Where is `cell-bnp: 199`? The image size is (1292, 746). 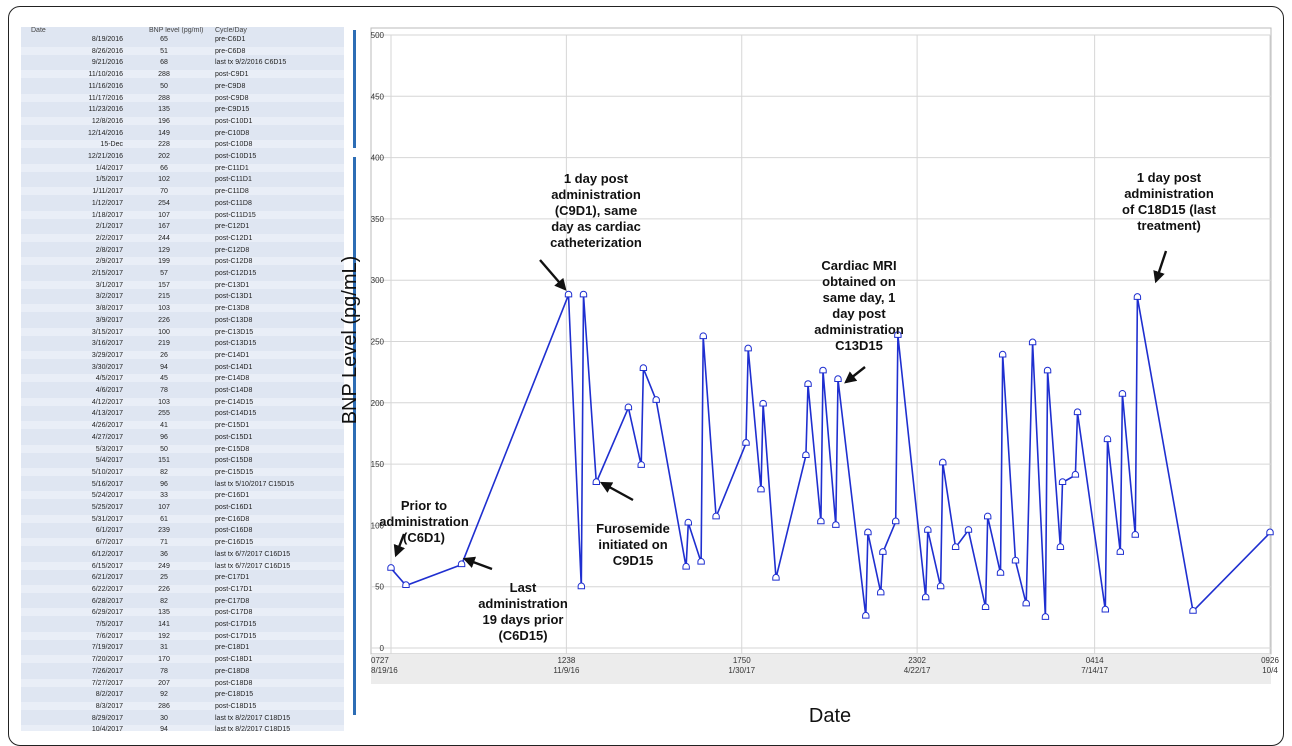
cell-bnp: 199 is located at coordinates (164, 262).